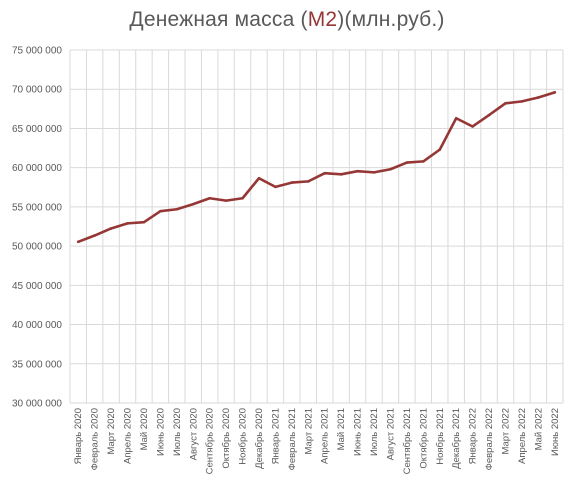  Describe the element at coordinates (259, 438) in the screenshot. I see `x-tick-label: Декабрь 2020` at that location.